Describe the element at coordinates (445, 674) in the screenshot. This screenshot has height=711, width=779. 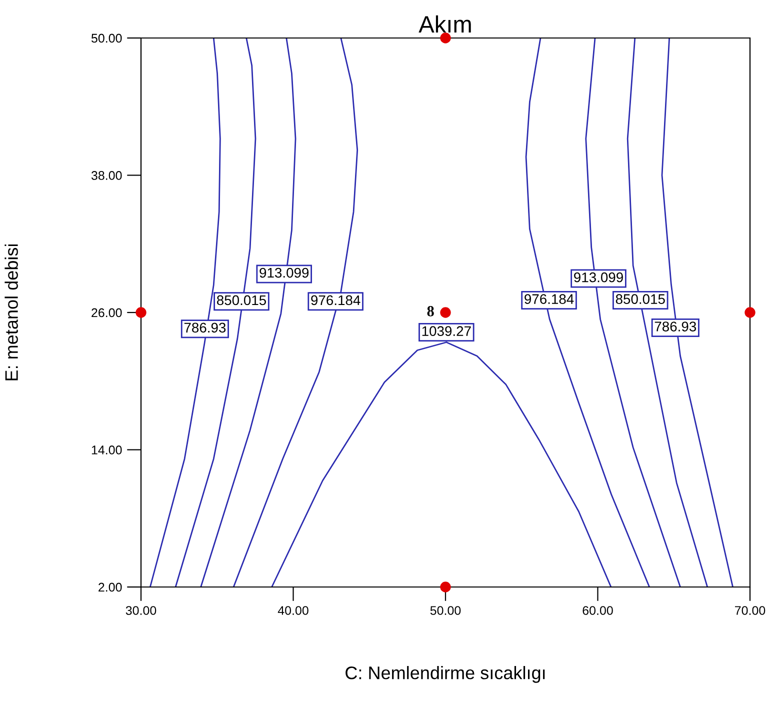
I see `x-axis-title: C: Nemlendirme sıcaklıgı` at that location.